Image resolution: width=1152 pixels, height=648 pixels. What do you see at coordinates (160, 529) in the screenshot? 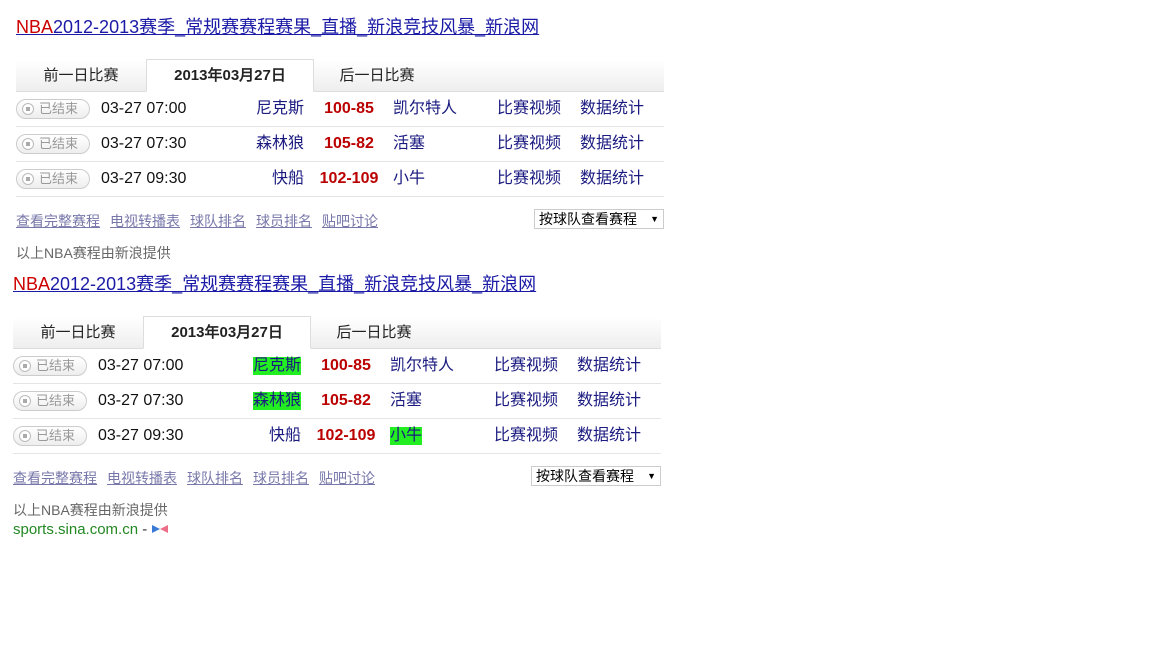
I see `sina-logo-icon` at bounding box center [160, 529].